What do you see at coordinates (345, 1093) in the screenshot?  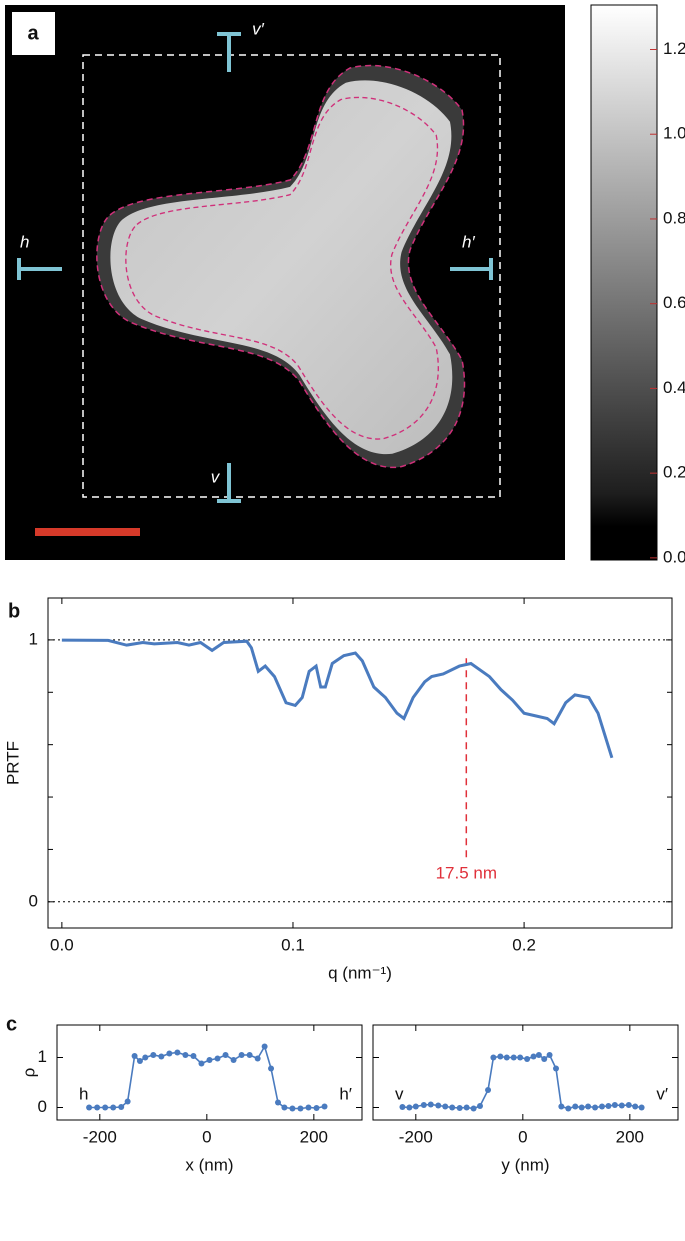 I see `corner-label: h′` at bounding box center [345, 1093].